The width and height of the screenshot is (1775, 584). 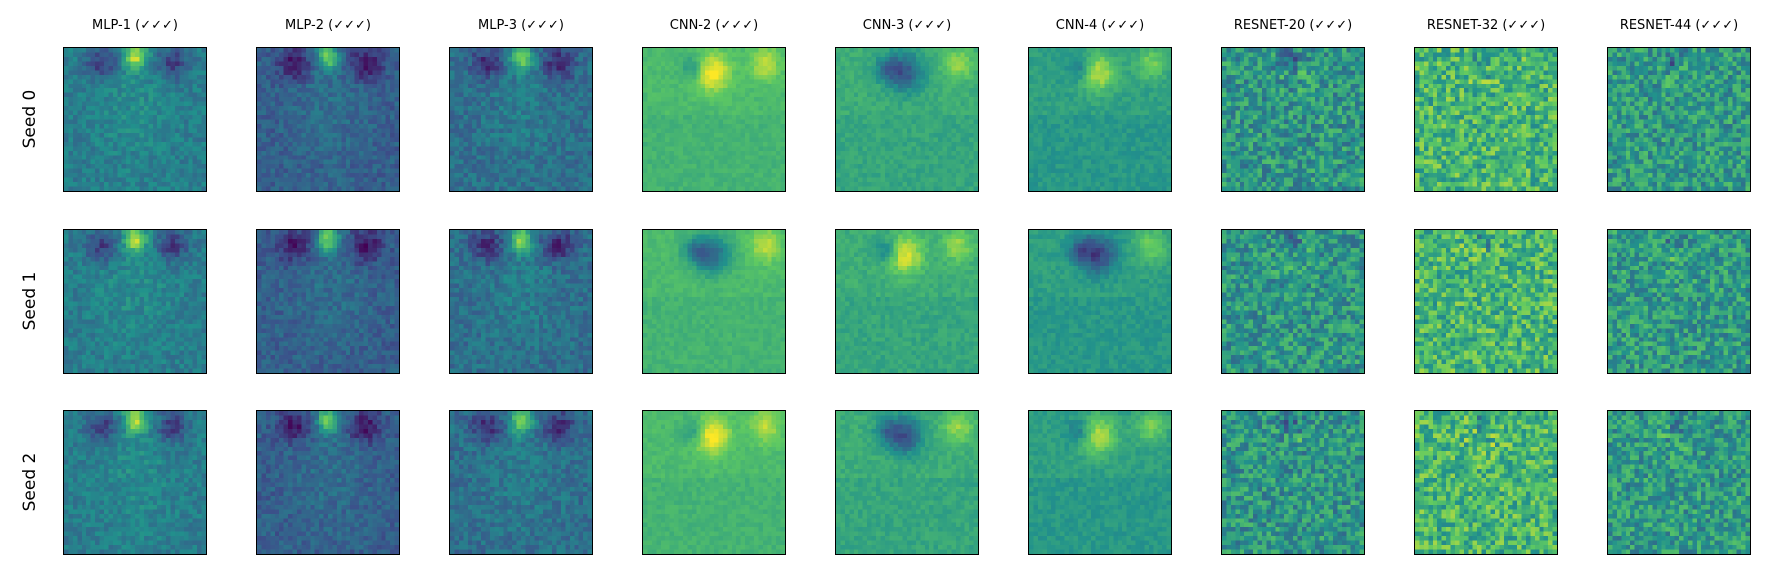 What do you see at coordinates (135, 25) in the screenshot?
I see `column-title: MLP-1 (✓✓✓)` at bounding box center [135, 25].